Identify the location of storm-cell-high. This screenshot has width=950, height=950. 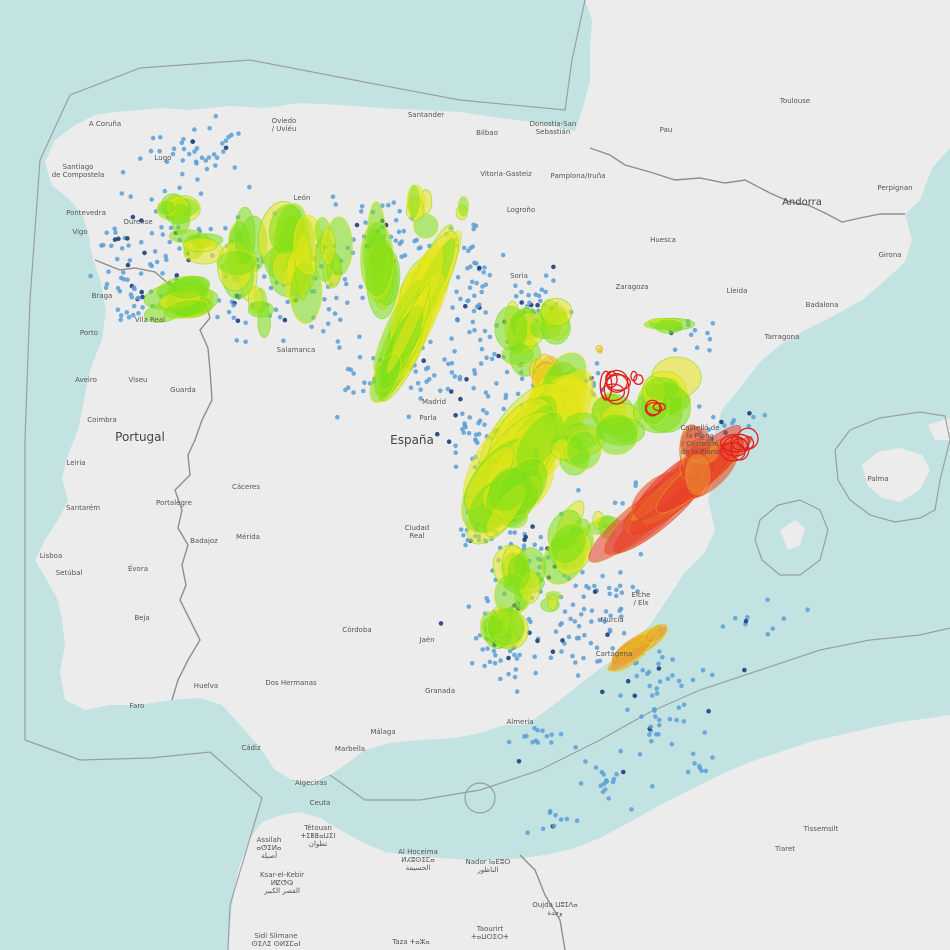
(655, 633).